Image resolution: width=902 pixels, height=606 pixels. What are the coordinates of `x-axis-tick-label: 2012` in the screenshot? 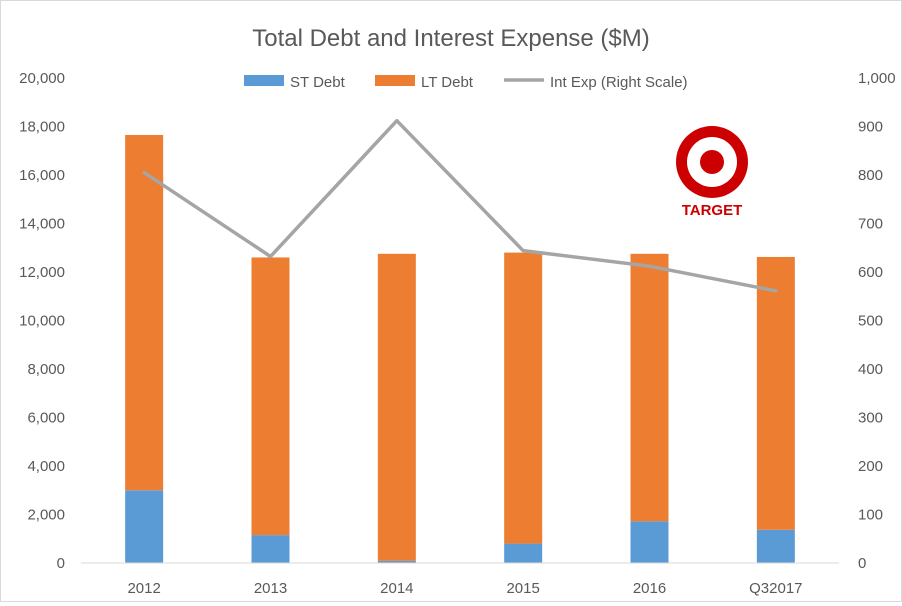 It's located at (143, 588).